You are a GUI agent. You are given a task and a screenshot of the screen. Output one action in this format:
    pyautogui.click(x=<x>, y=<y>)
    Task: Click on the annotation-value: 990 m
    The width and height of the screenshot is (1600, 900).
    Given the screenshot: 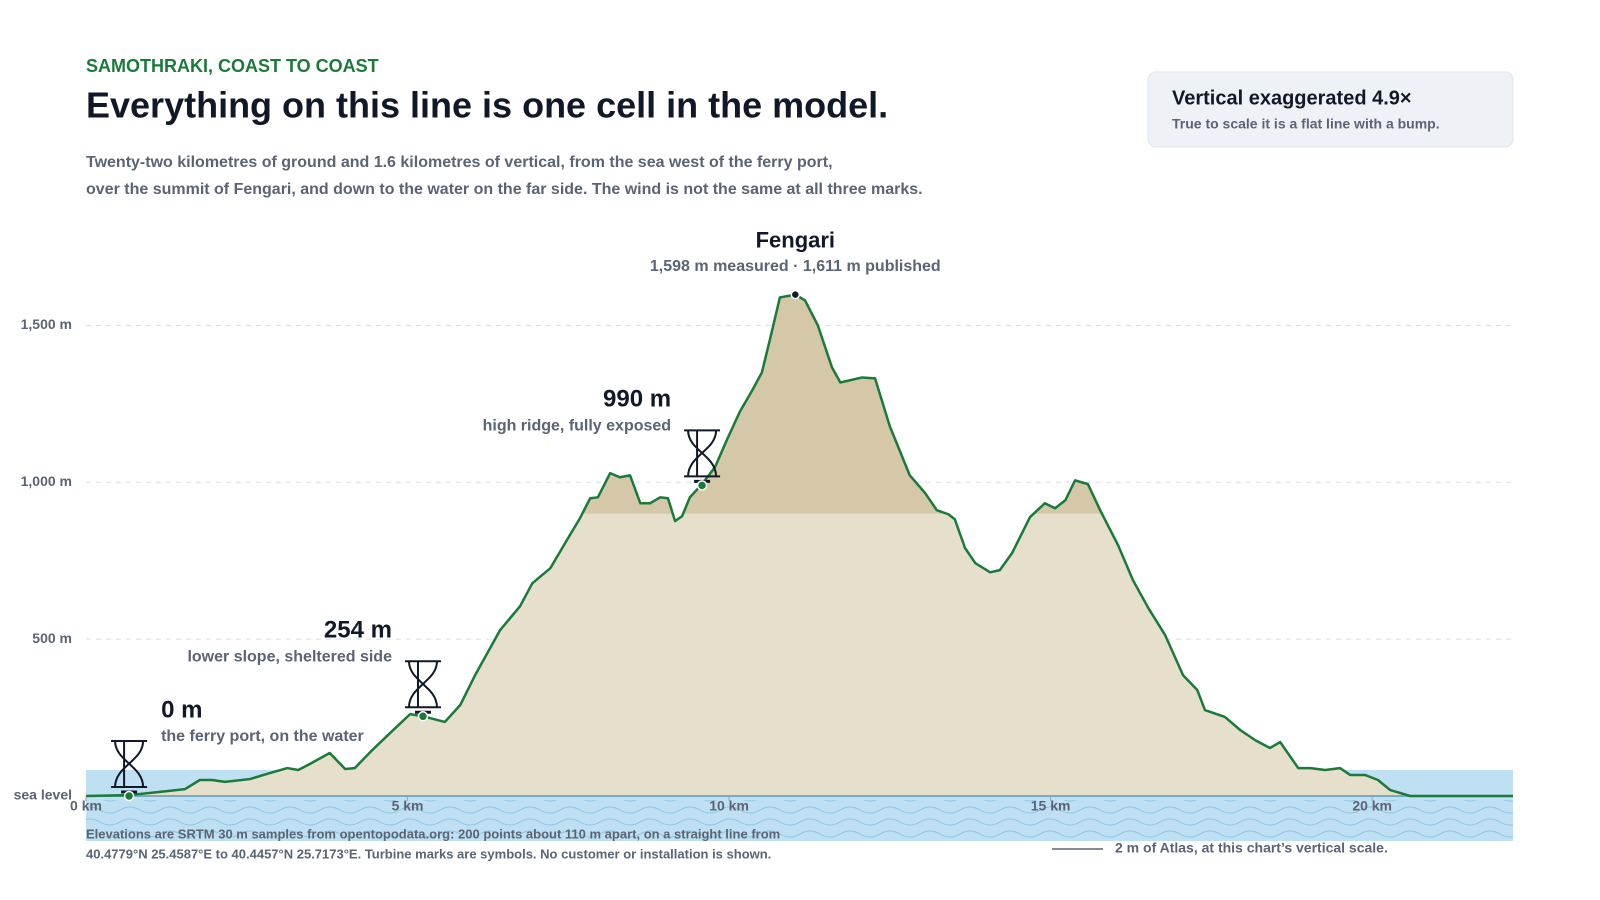 What is the action you would take?
    pyautogui.click(x=637, y=399)
    